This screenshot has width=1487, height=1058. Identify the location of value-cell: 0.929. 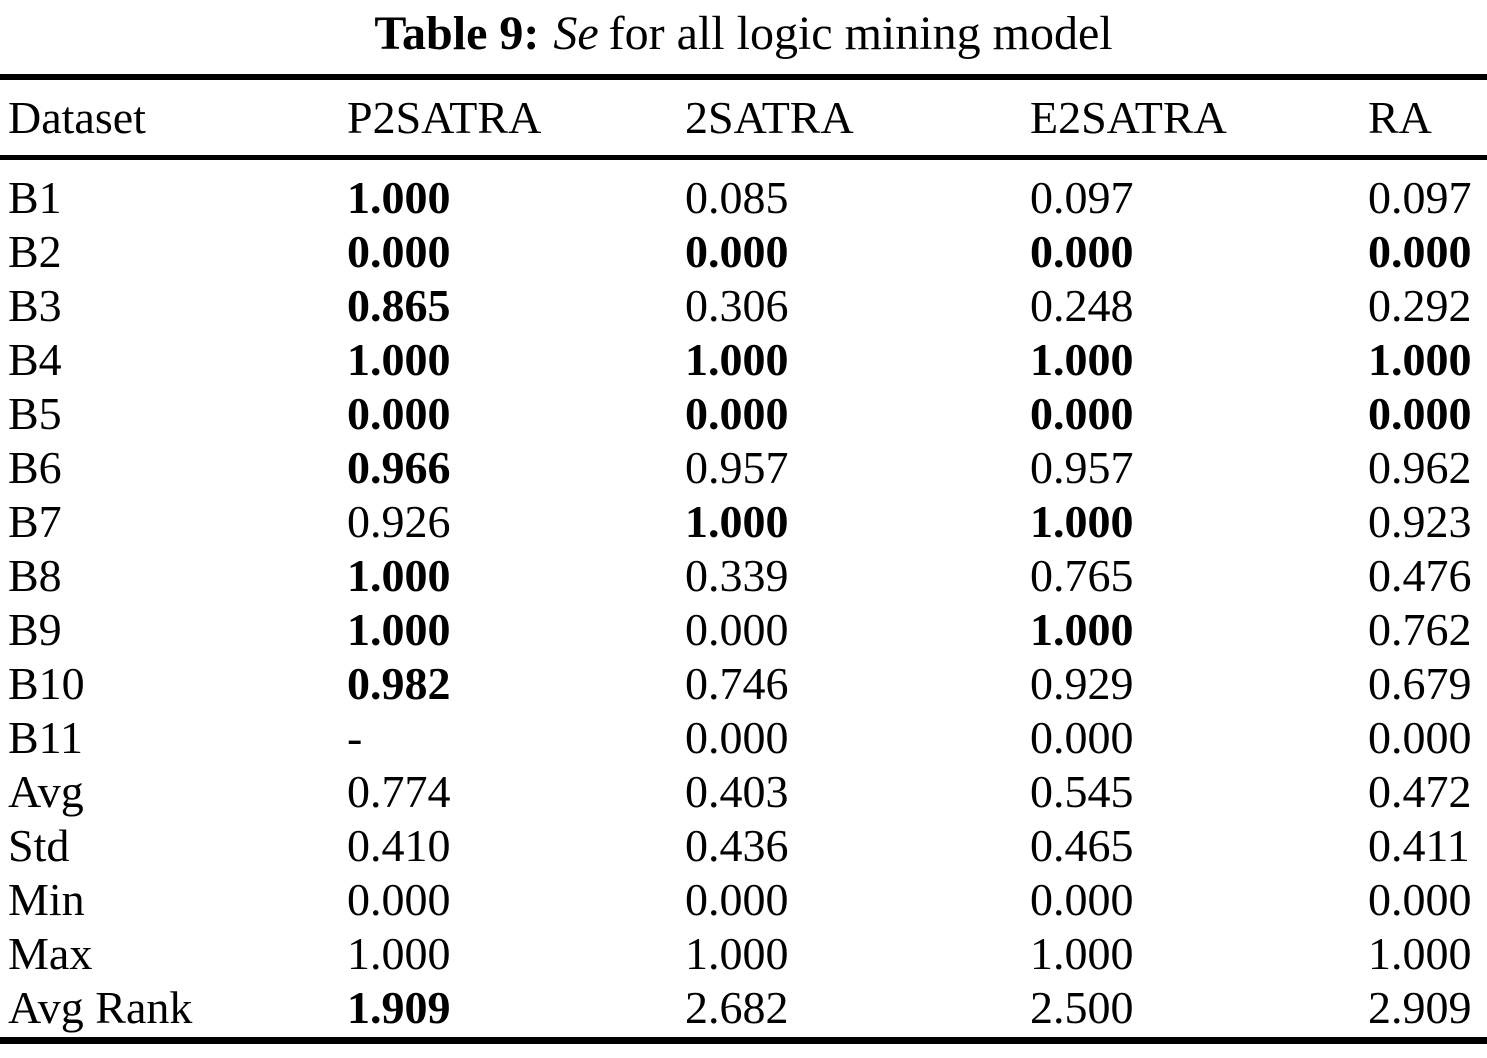
(1082, 683).